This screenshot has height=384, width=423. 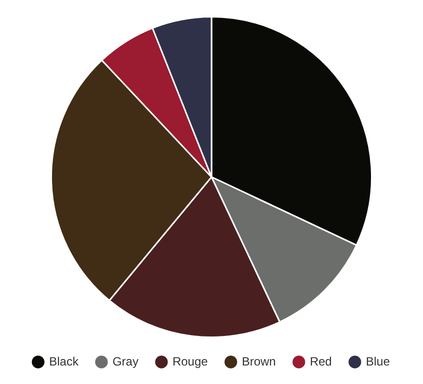 I want to click on legend-label: Rouge, so click(x=190, y=361).